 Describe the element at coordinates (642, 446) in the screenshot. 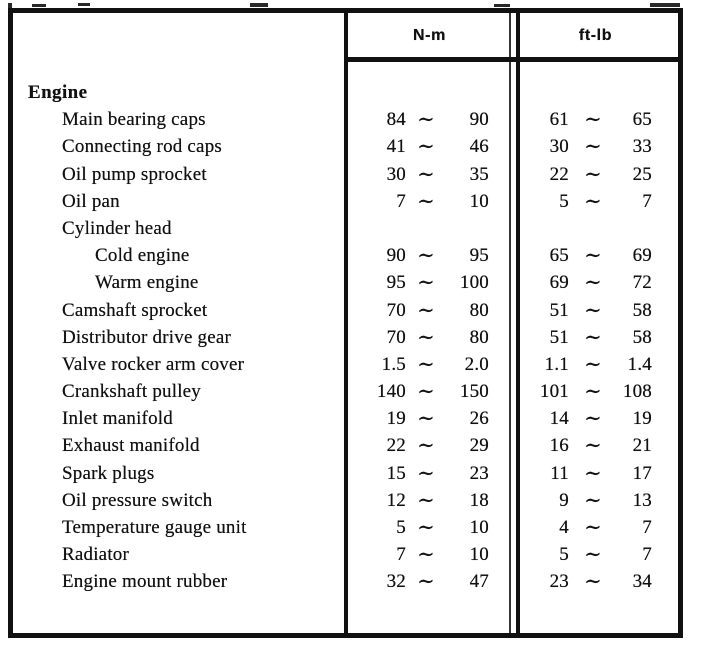

I see `ftlb-max-value: 21` at that location.